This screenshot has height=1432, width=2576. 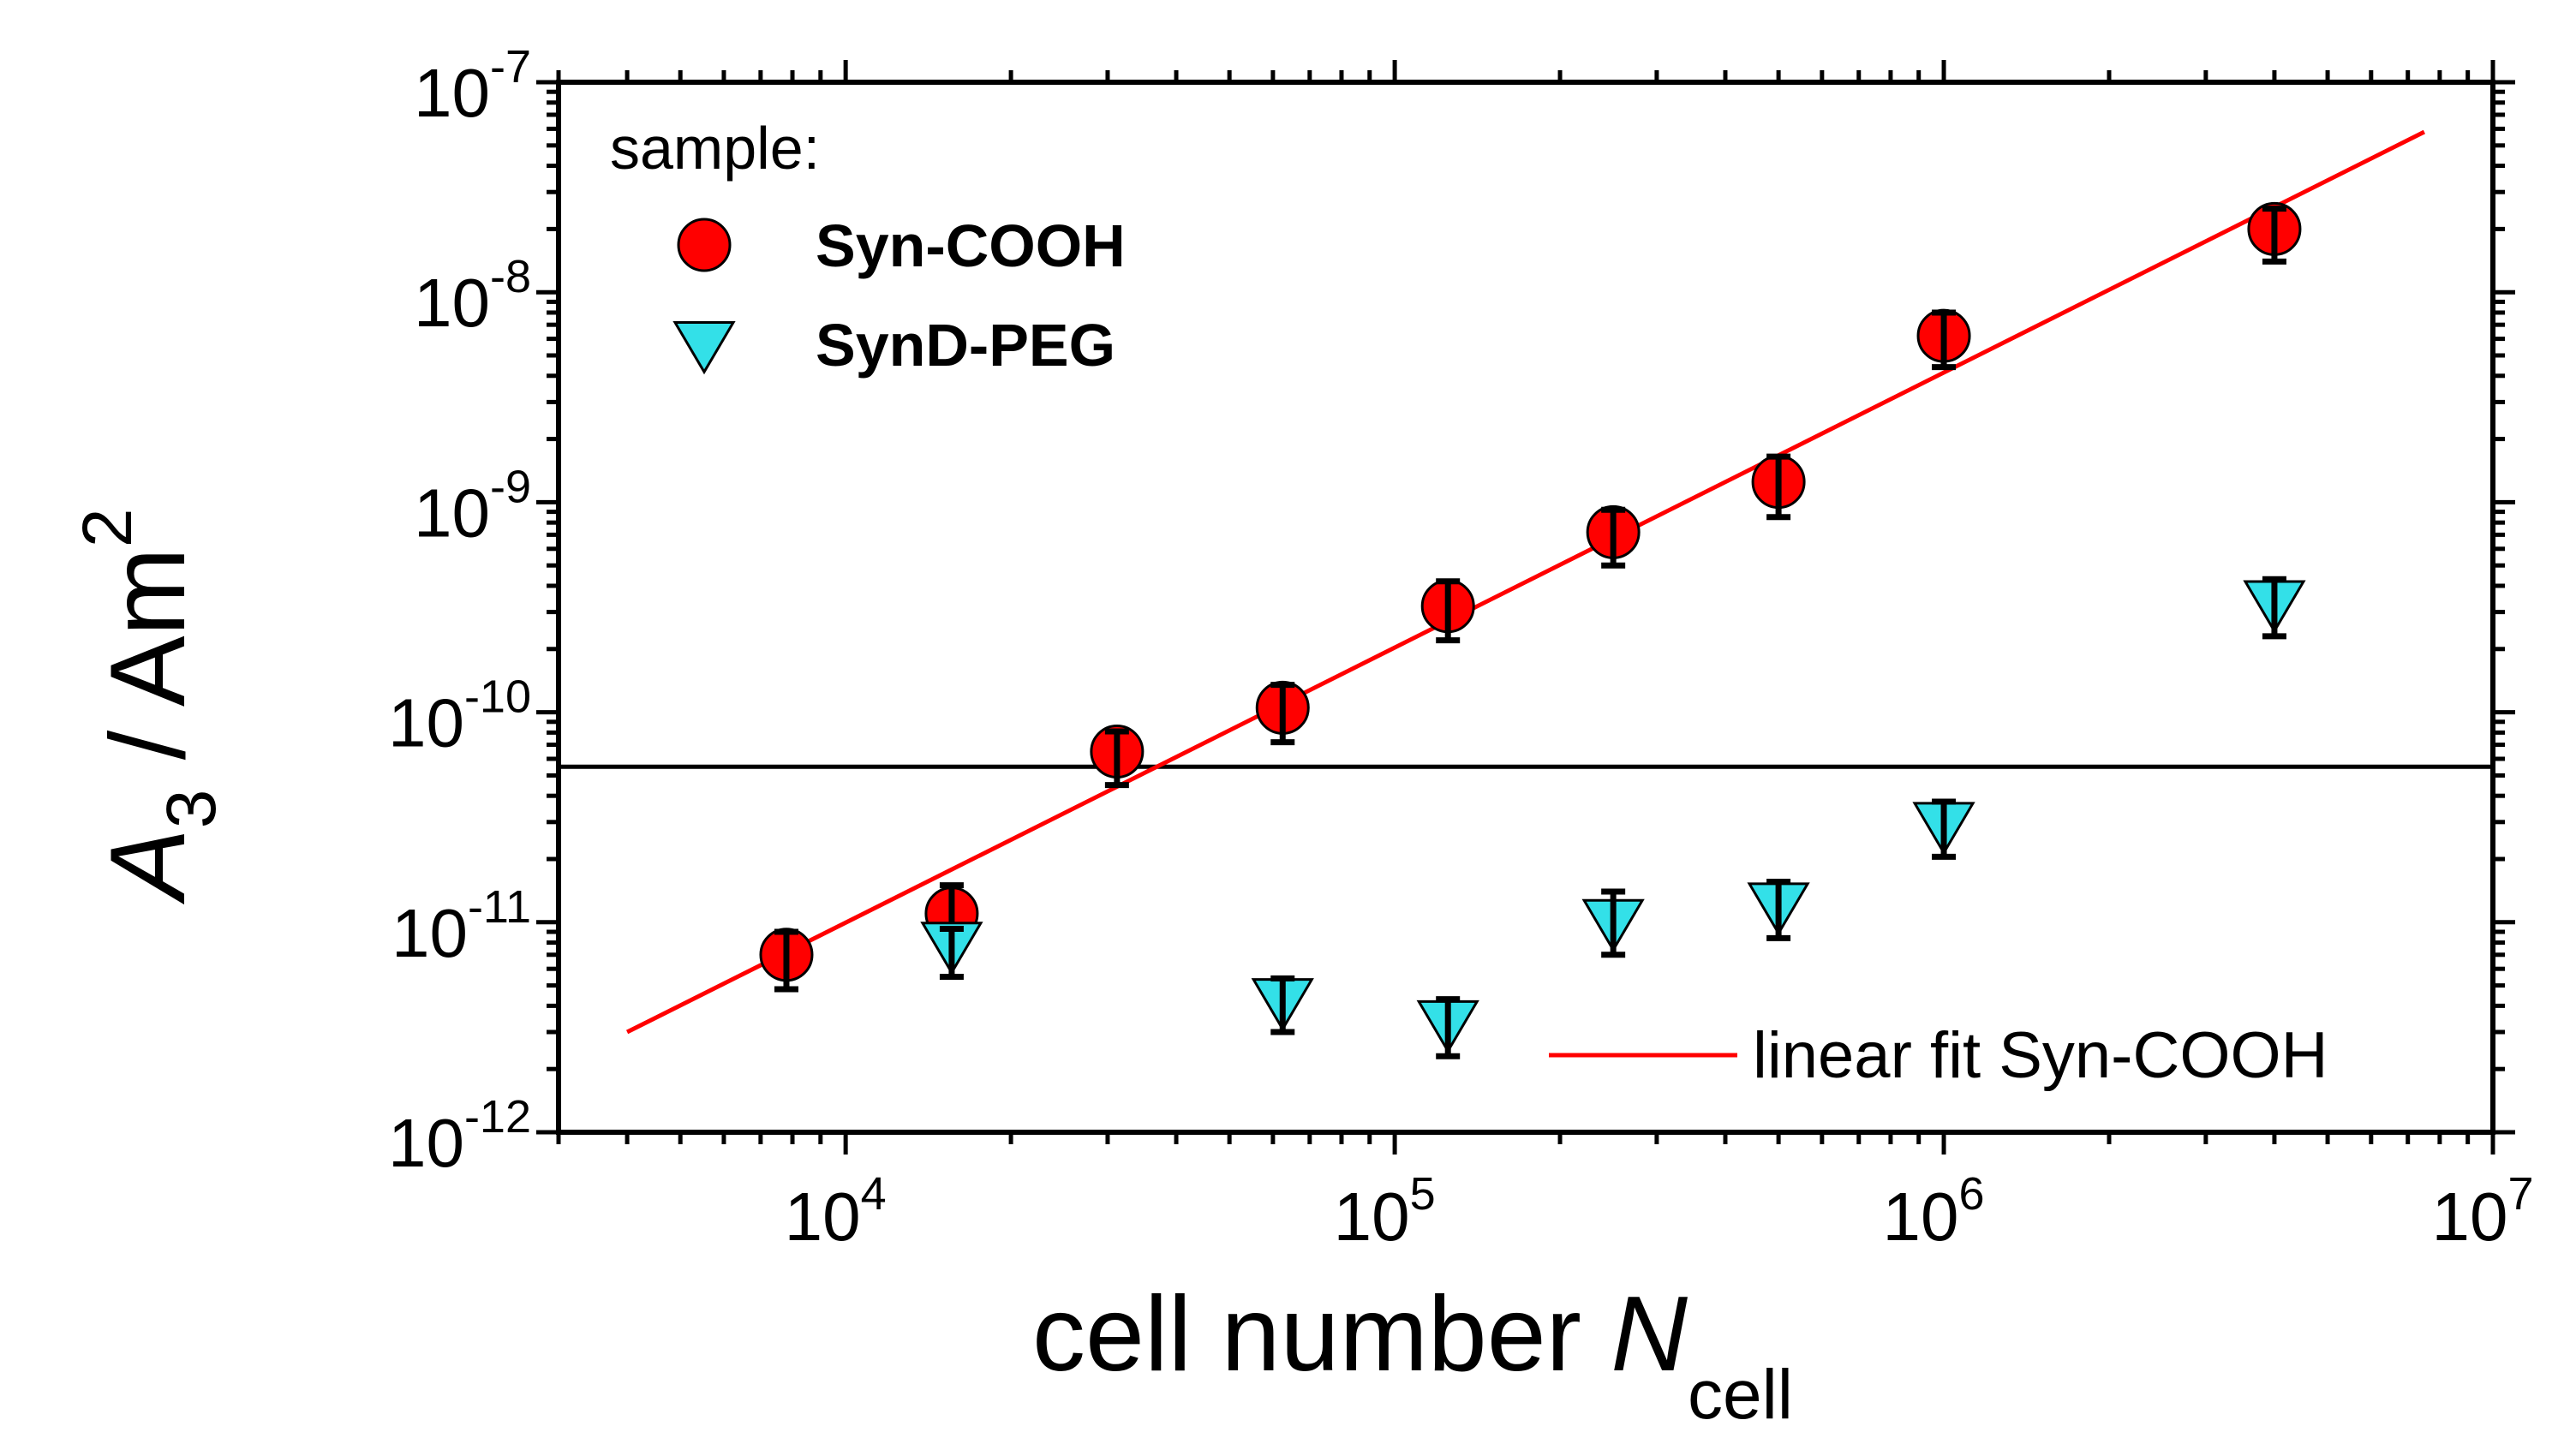 I want to click on y-tick-label: 10⁻⁹, so click(x=472, y=506).